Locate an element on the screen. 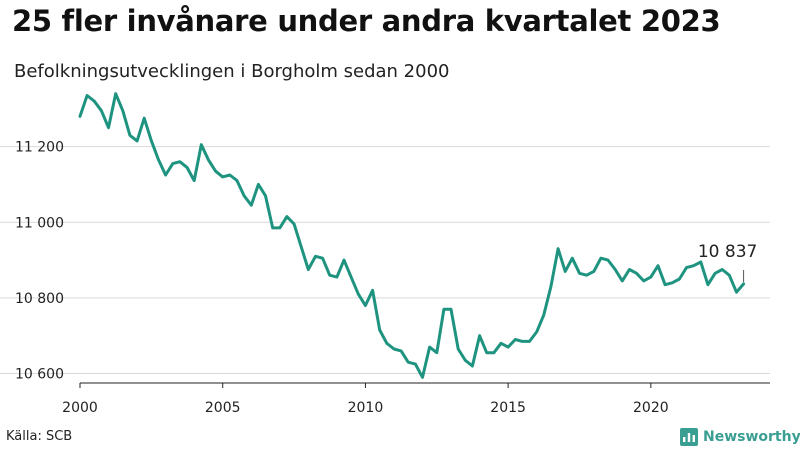 This screenshot has height=450, width=800. newsworthy-logo-icon is located at coordinates (689, 437).